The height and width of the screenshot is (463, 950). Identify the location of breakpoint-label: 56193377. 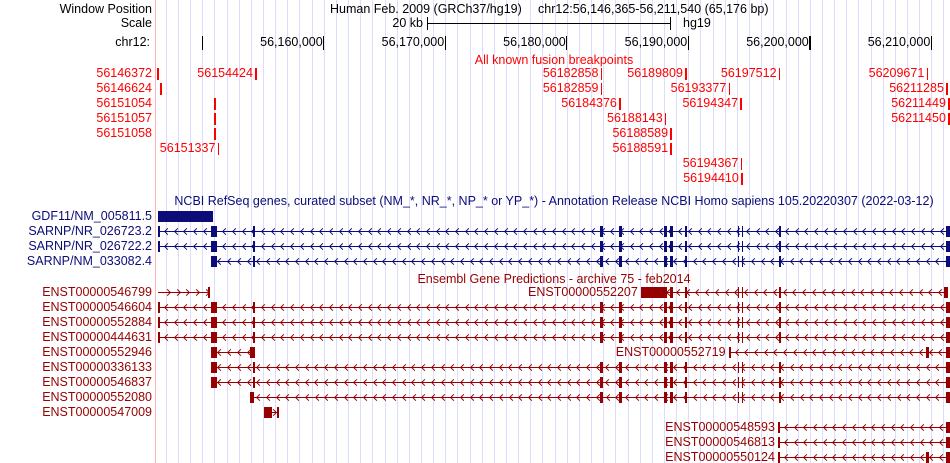
(698, 88).